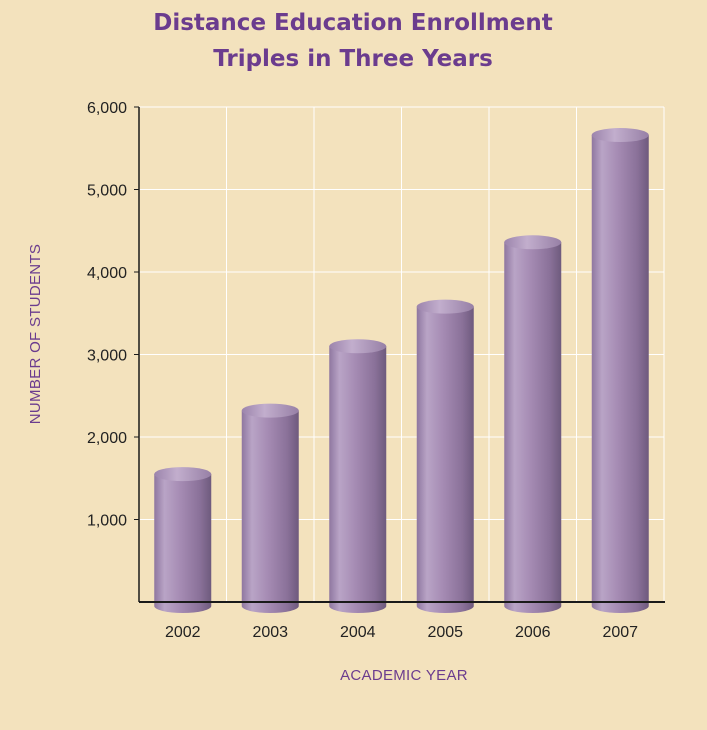 The height and width of the screenshot is (730, 707). What do you see at coordinates (107, 273) in the screenshot?
I see `y-tick-label: 4,000` at bounding box center [107, 273].